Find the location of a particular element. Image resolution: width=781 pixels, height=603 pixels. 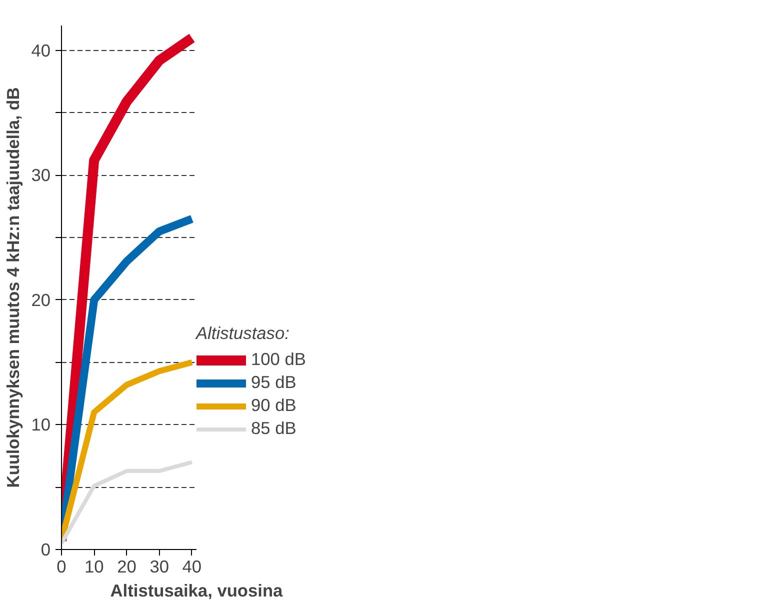

y-tick-label: 10 is located at coordinates (41, 424).